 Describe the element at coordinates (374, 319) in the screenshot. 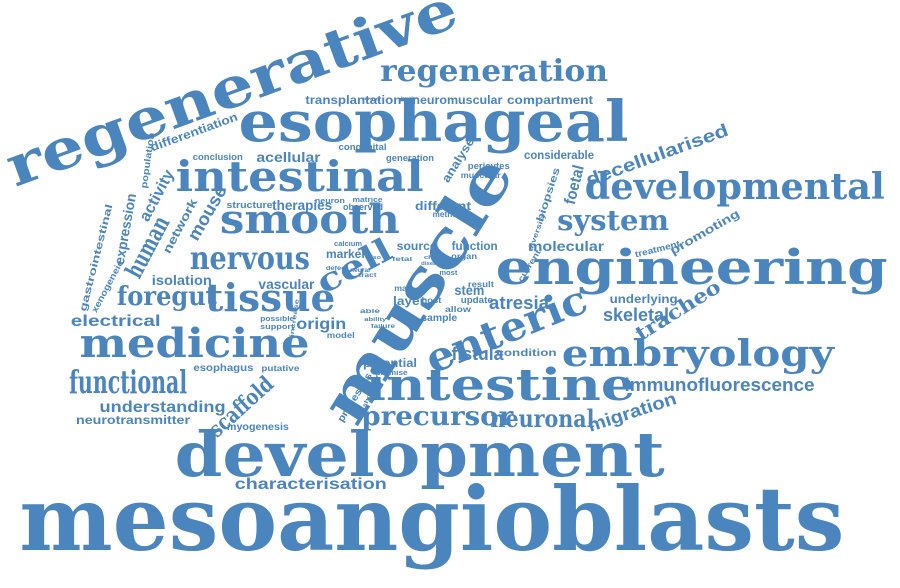

I see `word: ability` at that location.